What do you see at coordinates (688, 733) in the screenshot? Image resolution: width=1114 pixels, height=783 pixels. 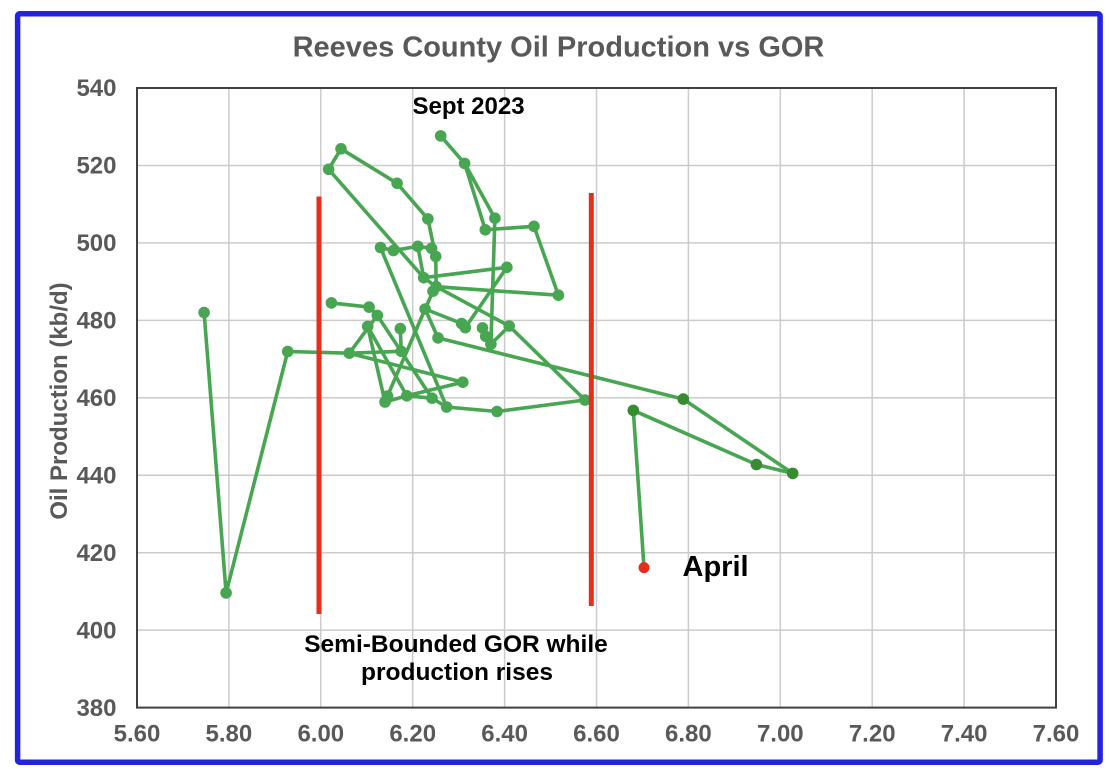 I see `svg-text: 6.80` at bounding box center [688, 733].